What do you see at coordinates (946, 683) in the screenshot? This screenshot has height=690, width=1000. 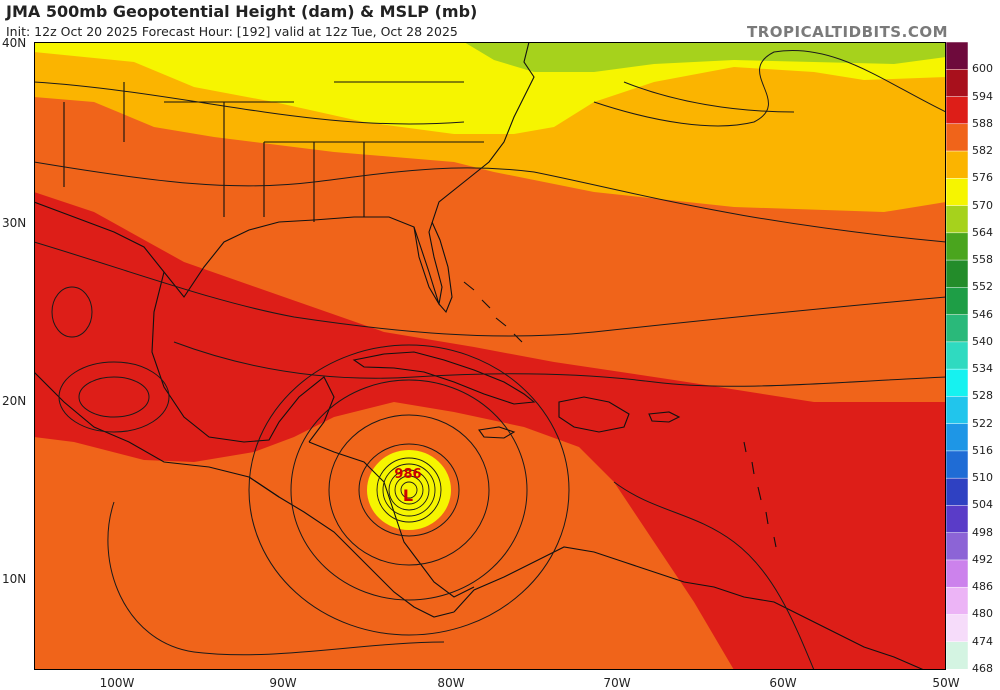 I see `lon-label-50w: 50W` at bounding box center [946, 683].